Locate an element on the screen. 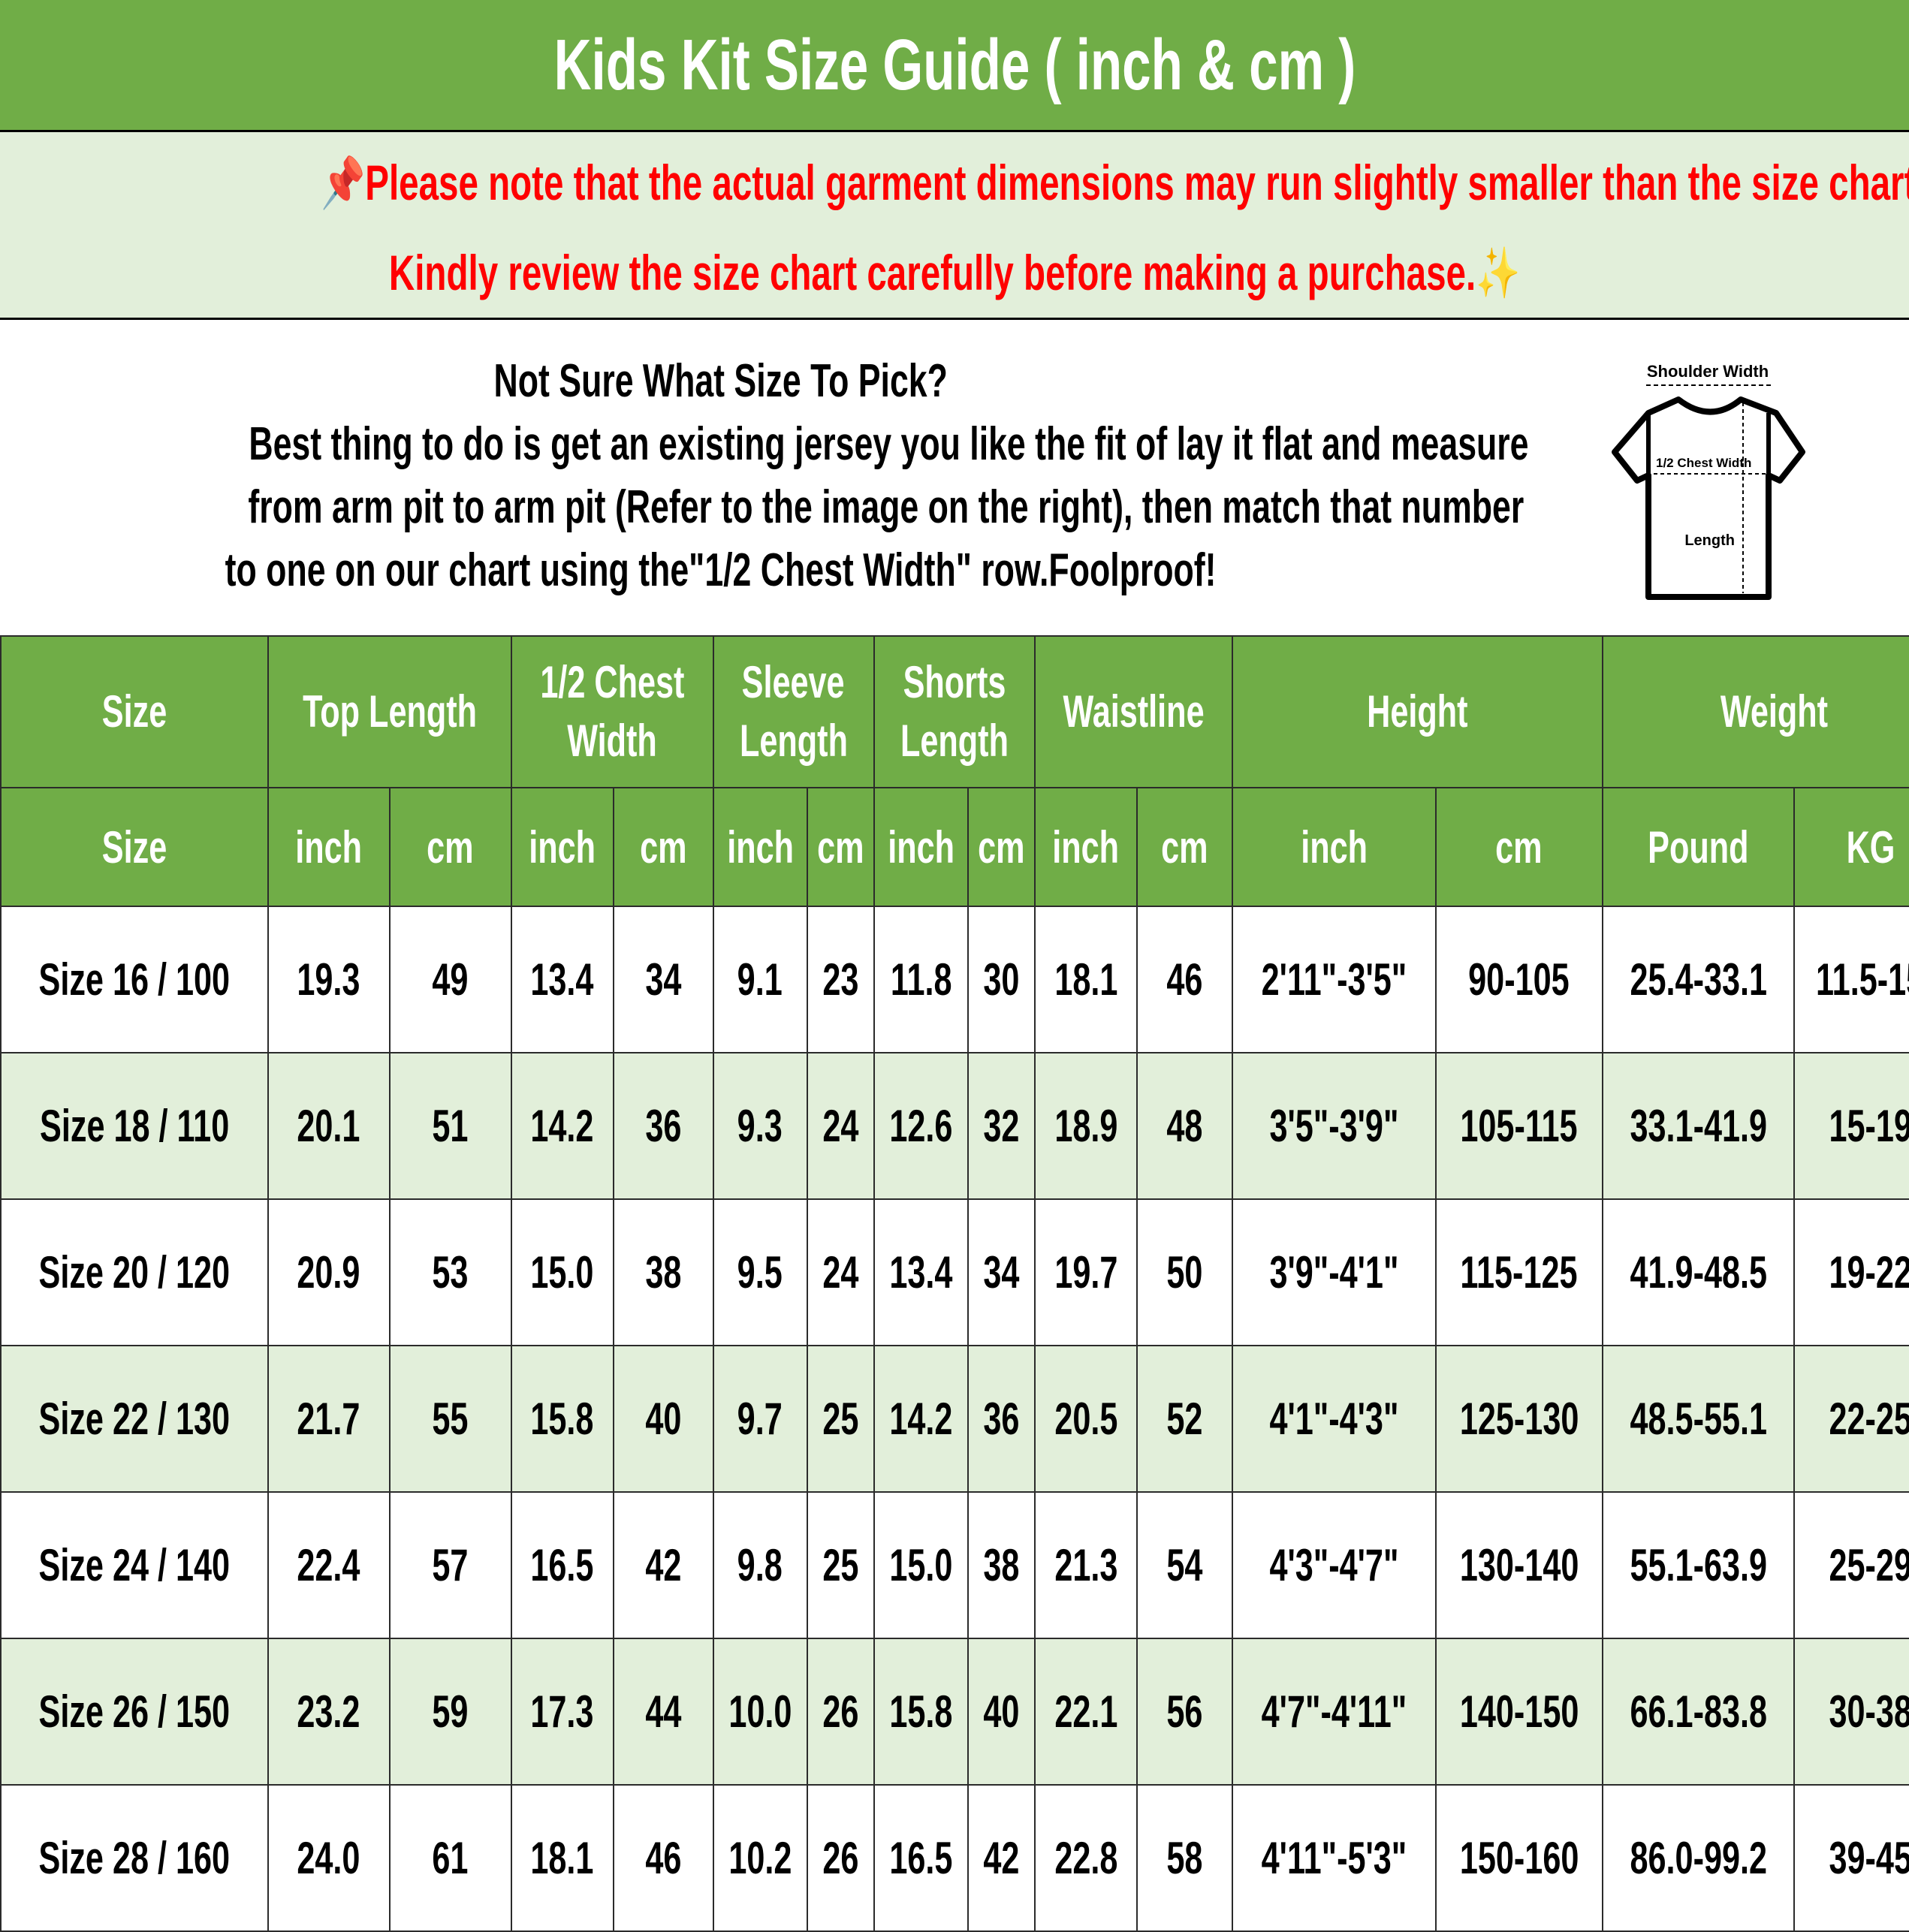  table-cell: 53 is located at coordinates (450, 1272).